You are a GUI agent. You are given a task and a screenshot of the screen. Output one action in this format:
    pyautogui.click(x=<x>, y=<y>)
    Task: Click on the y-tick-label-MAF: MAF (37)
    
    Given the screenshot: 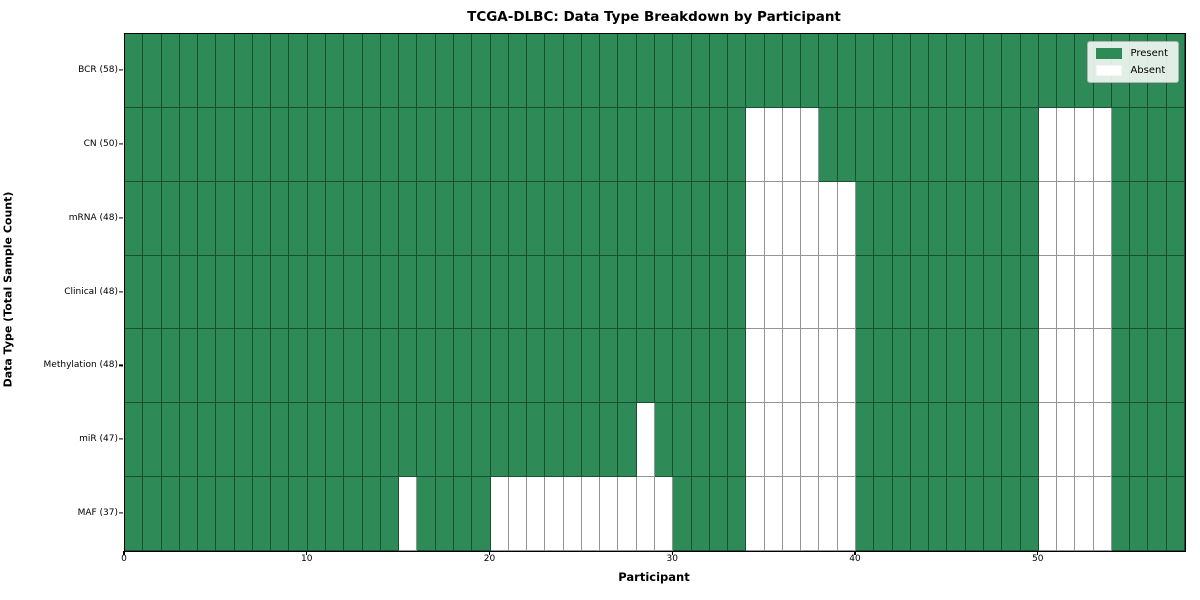 What is the action you would take?
    pyautogui.click(x=97, y=513)
    